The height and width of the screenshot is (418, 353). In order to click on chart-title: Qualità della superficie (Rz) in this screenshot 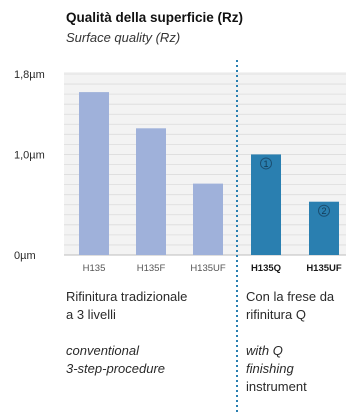, I will do `click(155, 17)`.